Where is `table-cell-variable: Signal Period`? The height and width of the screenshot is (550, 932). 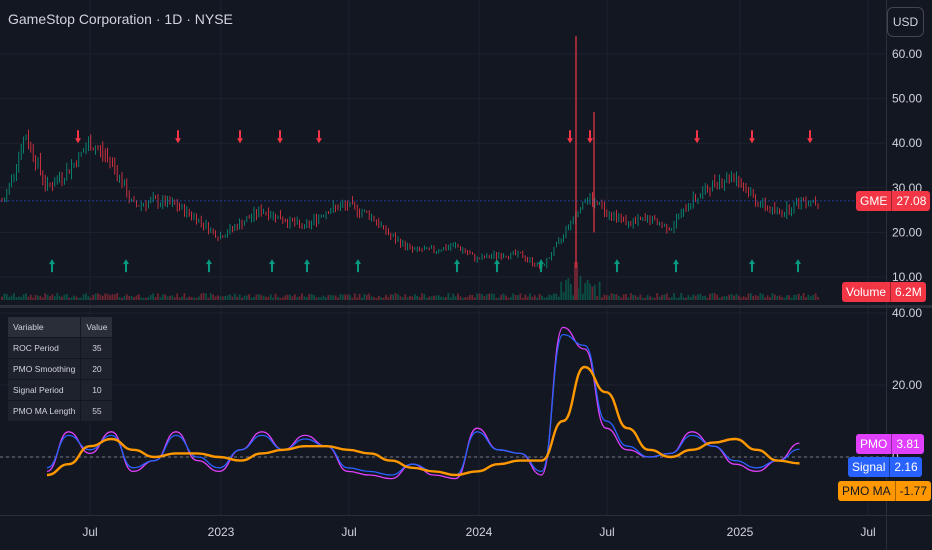 table-cell-variable: Signal Period is located at coordinates (44, 390).